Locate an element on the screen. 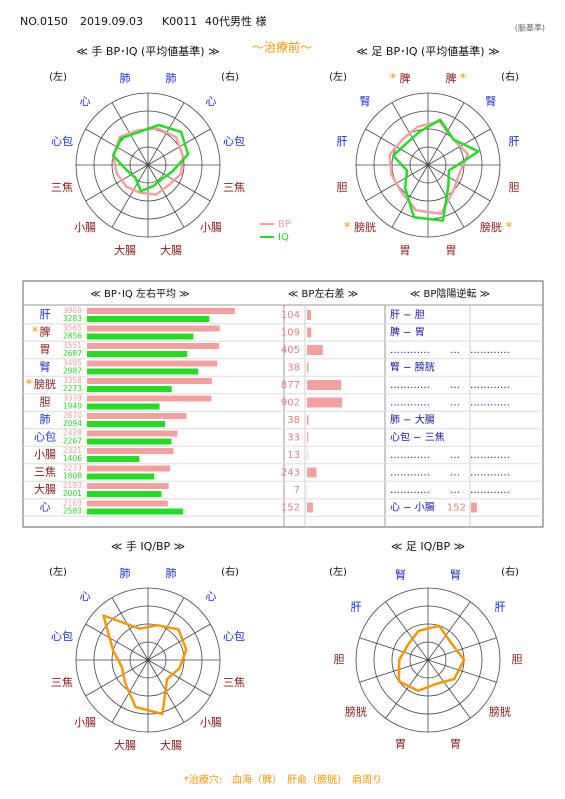  organ-label: 大腸 is located at coordinates (45, 489).